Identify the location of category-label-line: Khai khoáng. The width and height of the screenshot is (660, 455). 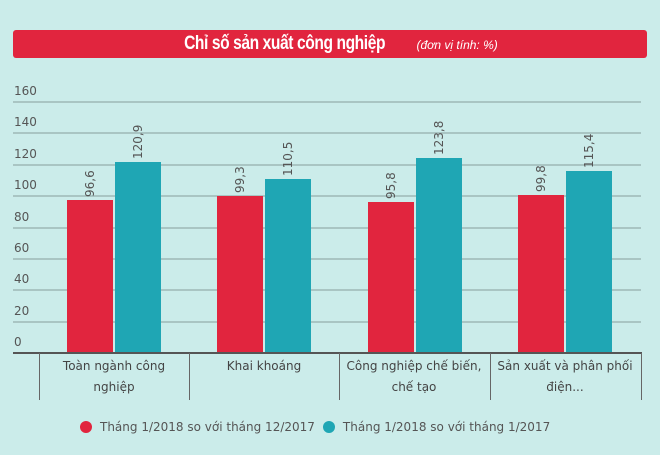
(264, 366).